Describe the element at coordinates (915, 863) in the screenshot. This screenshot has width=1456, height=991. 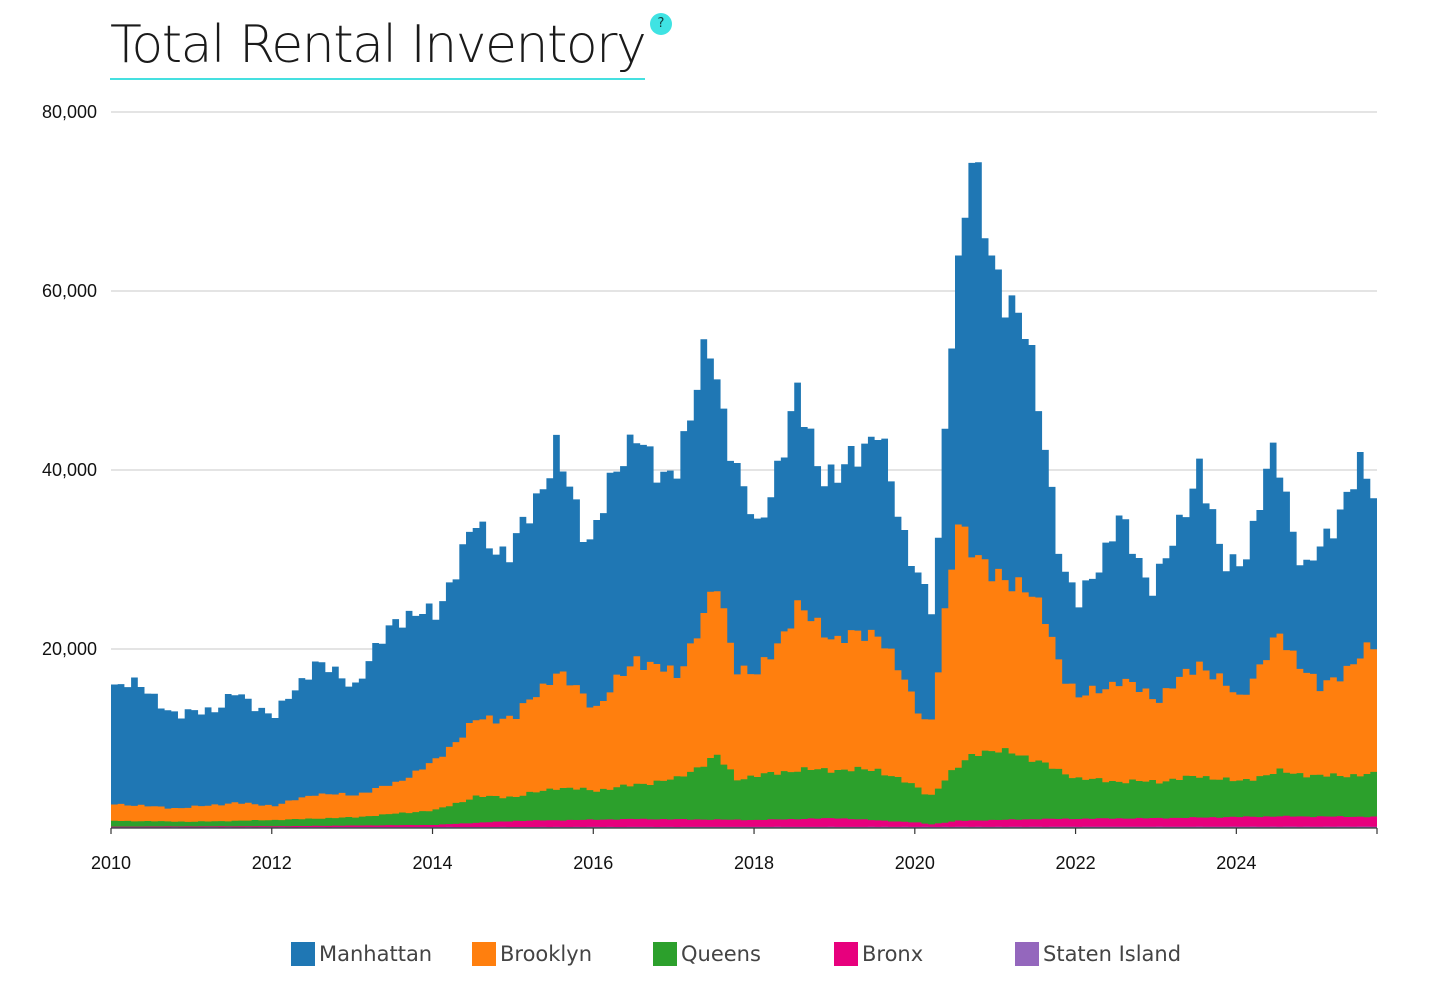
I see `x-tick-label: 2020` at that location.